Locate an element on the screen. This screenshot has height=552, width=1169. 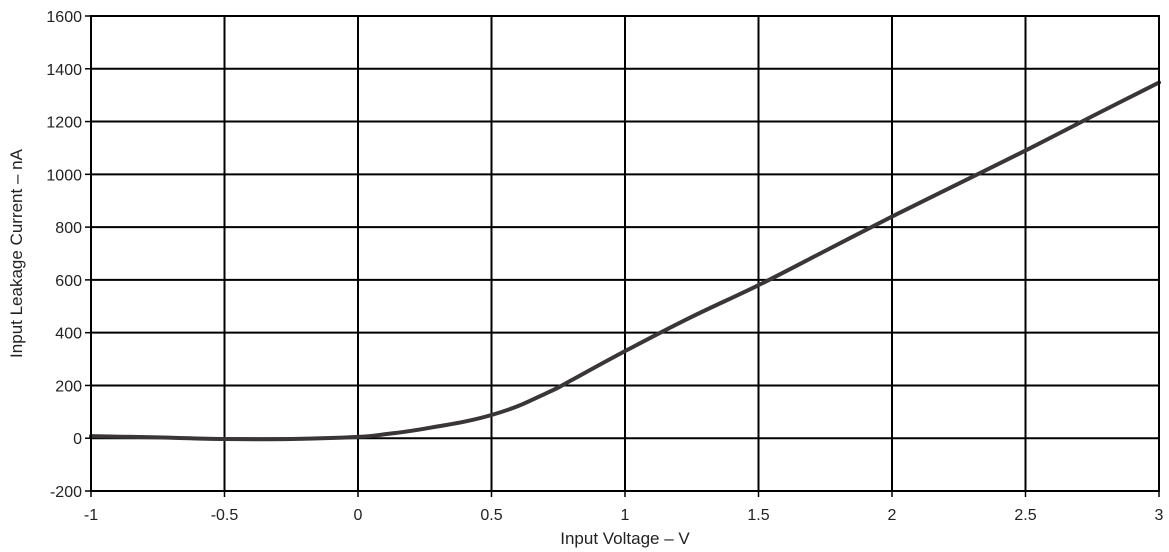
x-tick-label: 0 is located at coordinates (358, 515).